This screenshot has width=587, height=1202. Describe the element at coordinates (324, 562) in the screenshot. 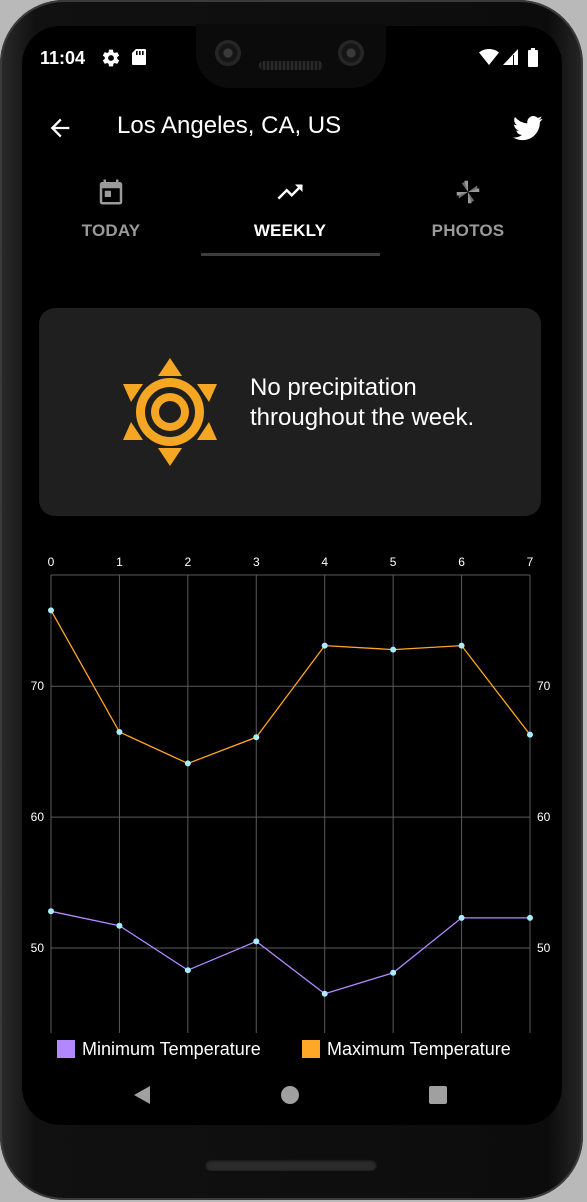

I see `x-tick-label: 4` at that location.